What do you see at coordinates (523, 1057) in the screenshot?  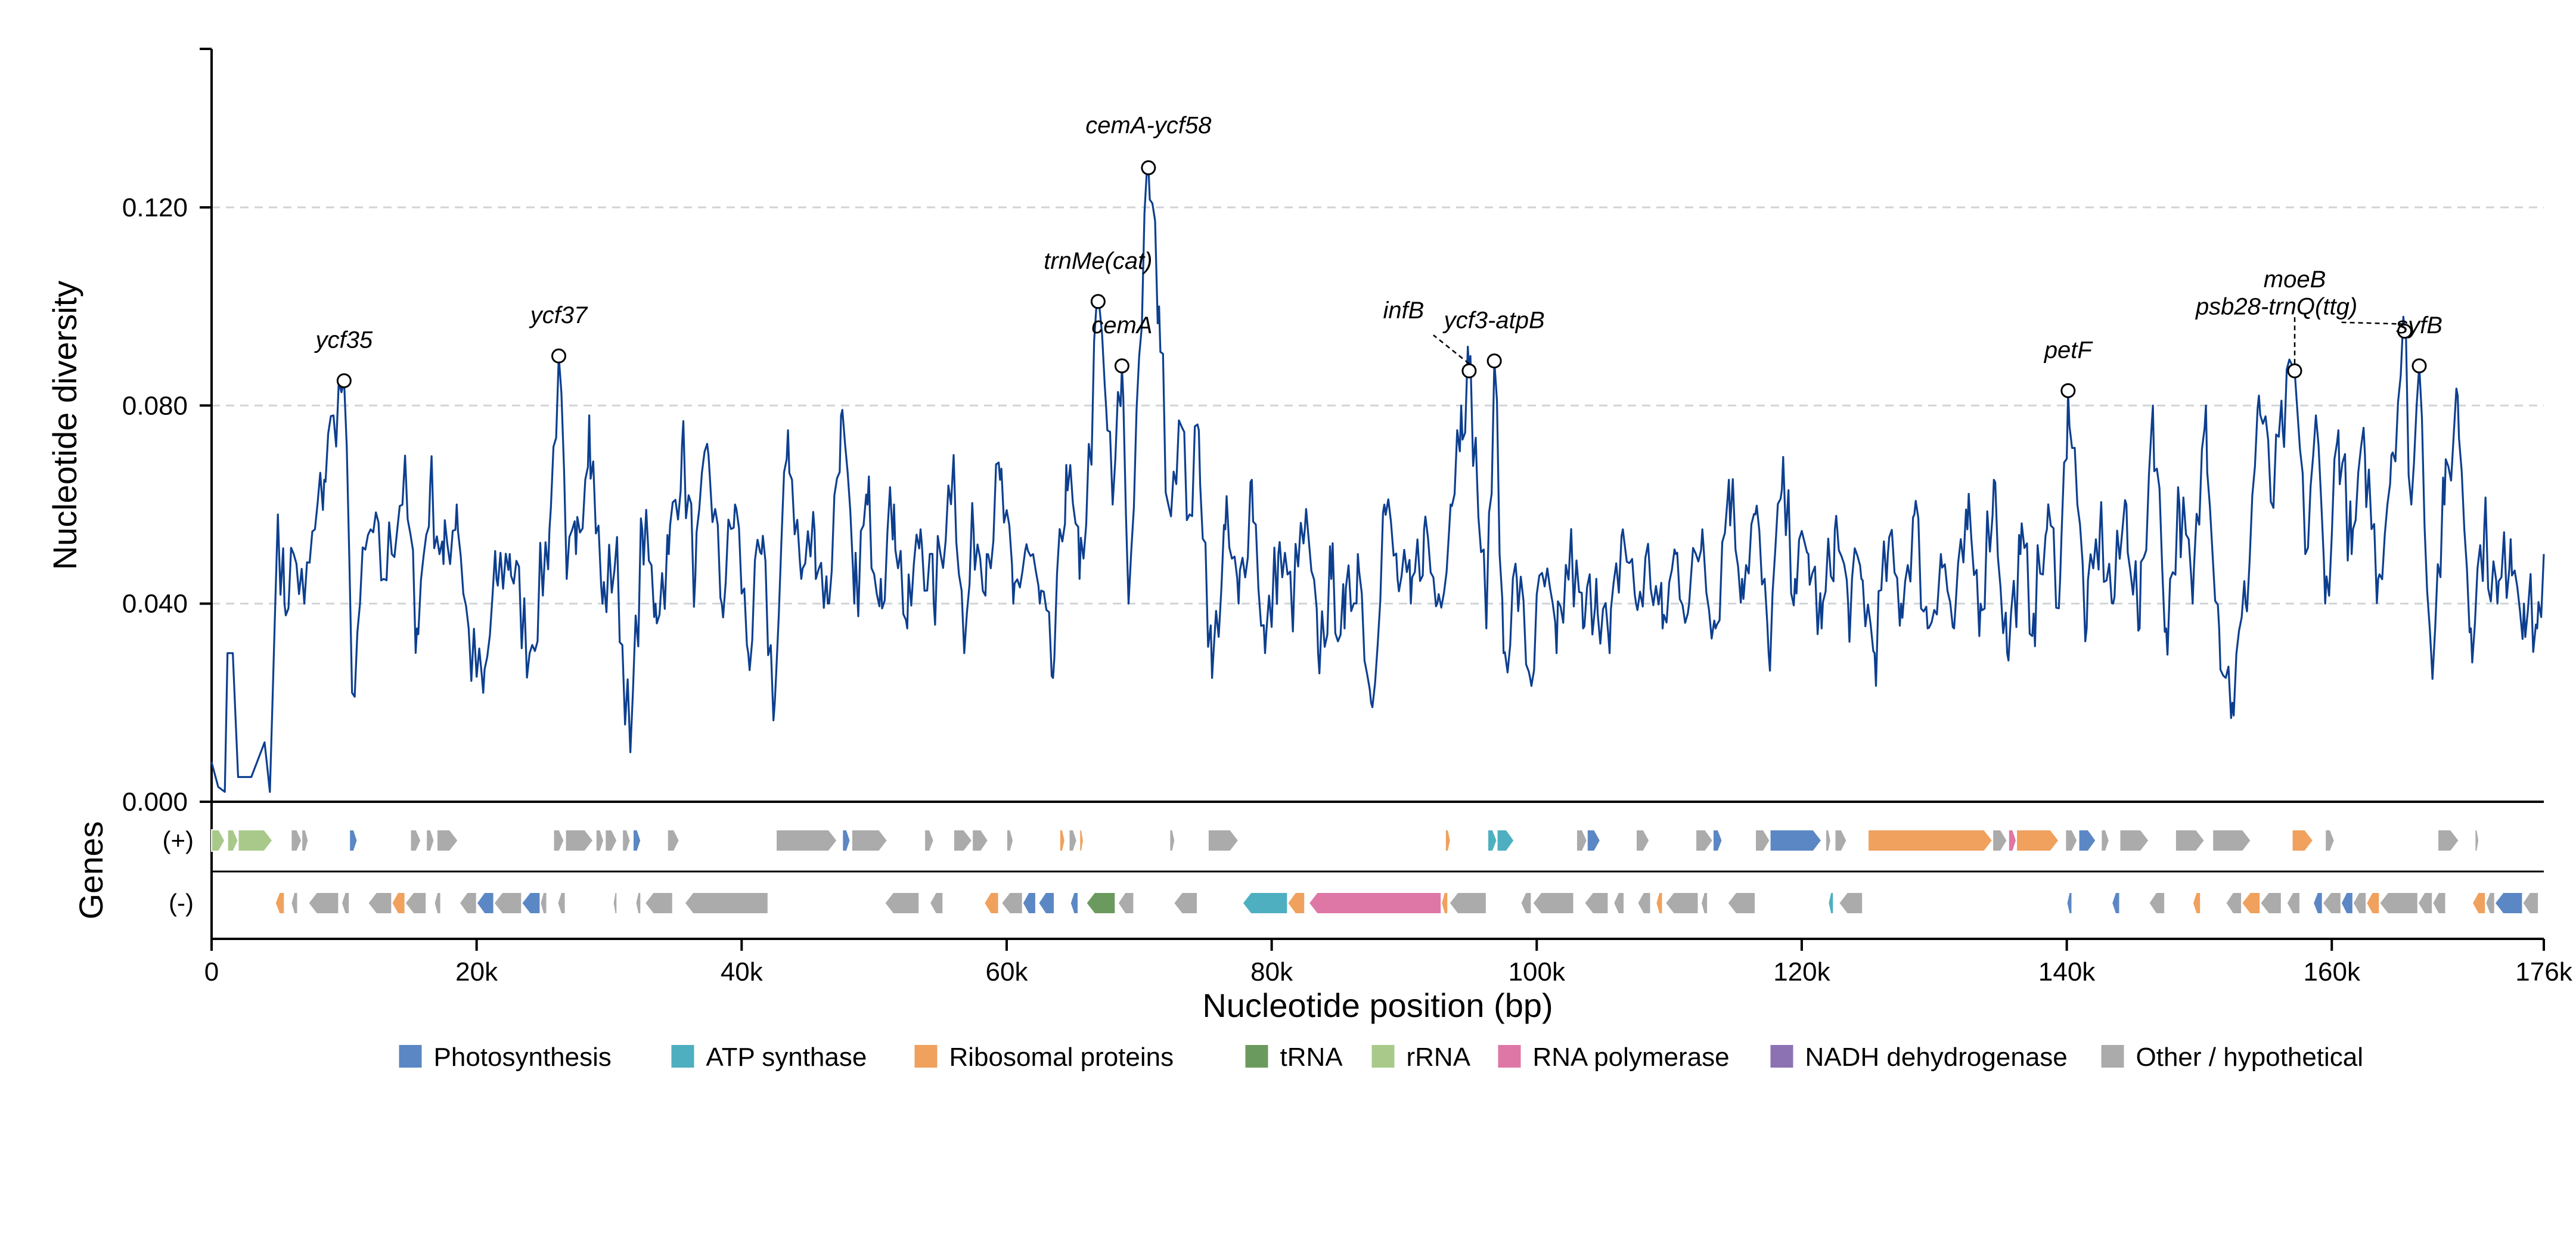 I see `legend-label-photo: Photosynthesis` at bounding box center [523, 1057].